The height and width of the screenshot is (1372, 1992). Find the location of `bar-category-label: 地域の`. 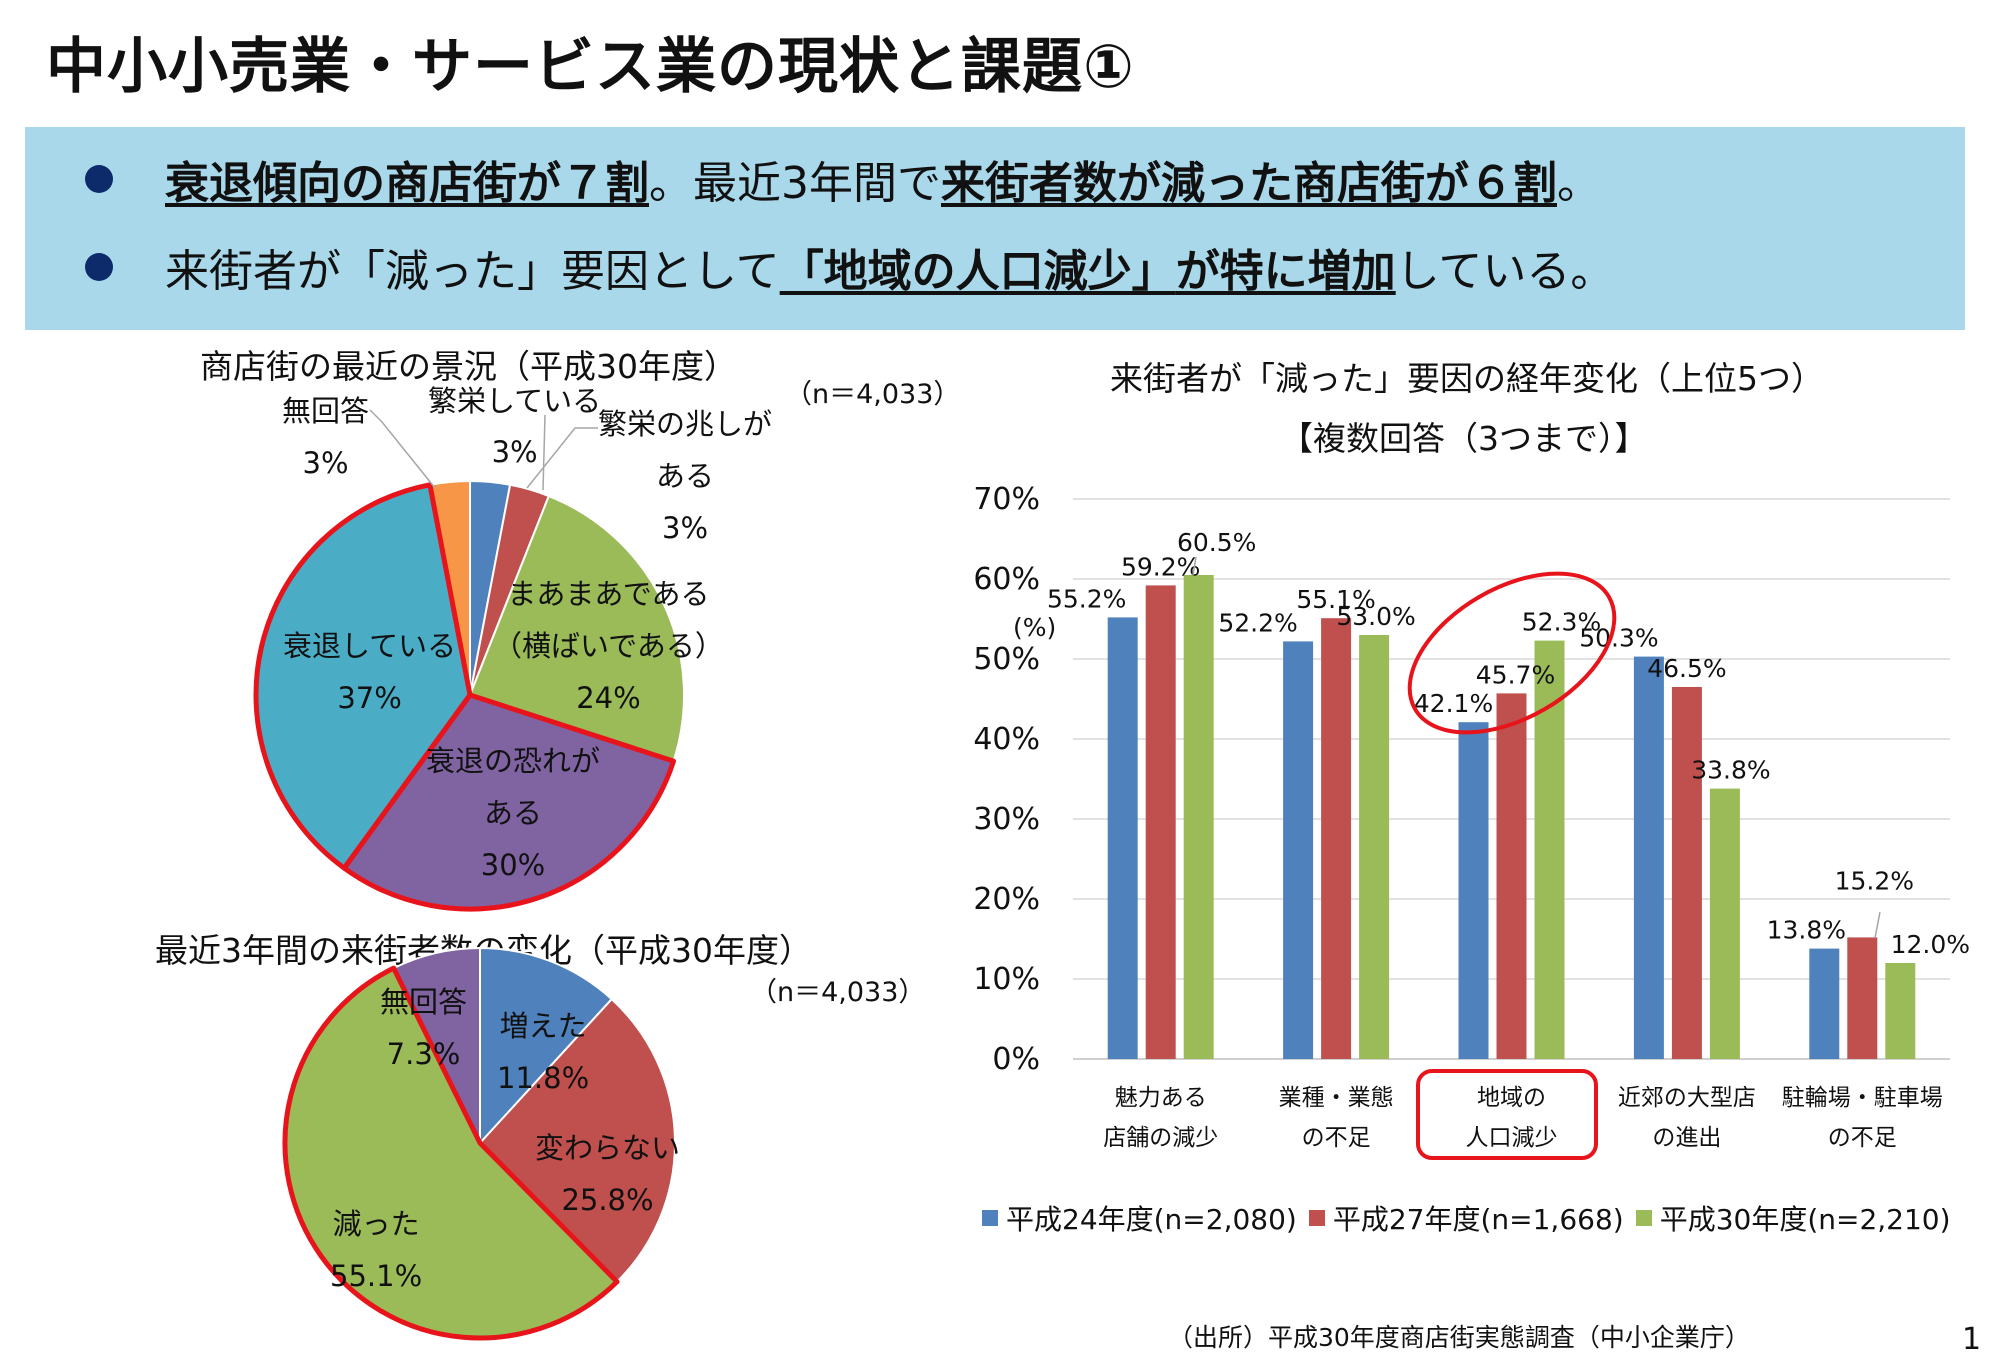

bar-category-label: 地域の is located at coordinates (1511, 1098).